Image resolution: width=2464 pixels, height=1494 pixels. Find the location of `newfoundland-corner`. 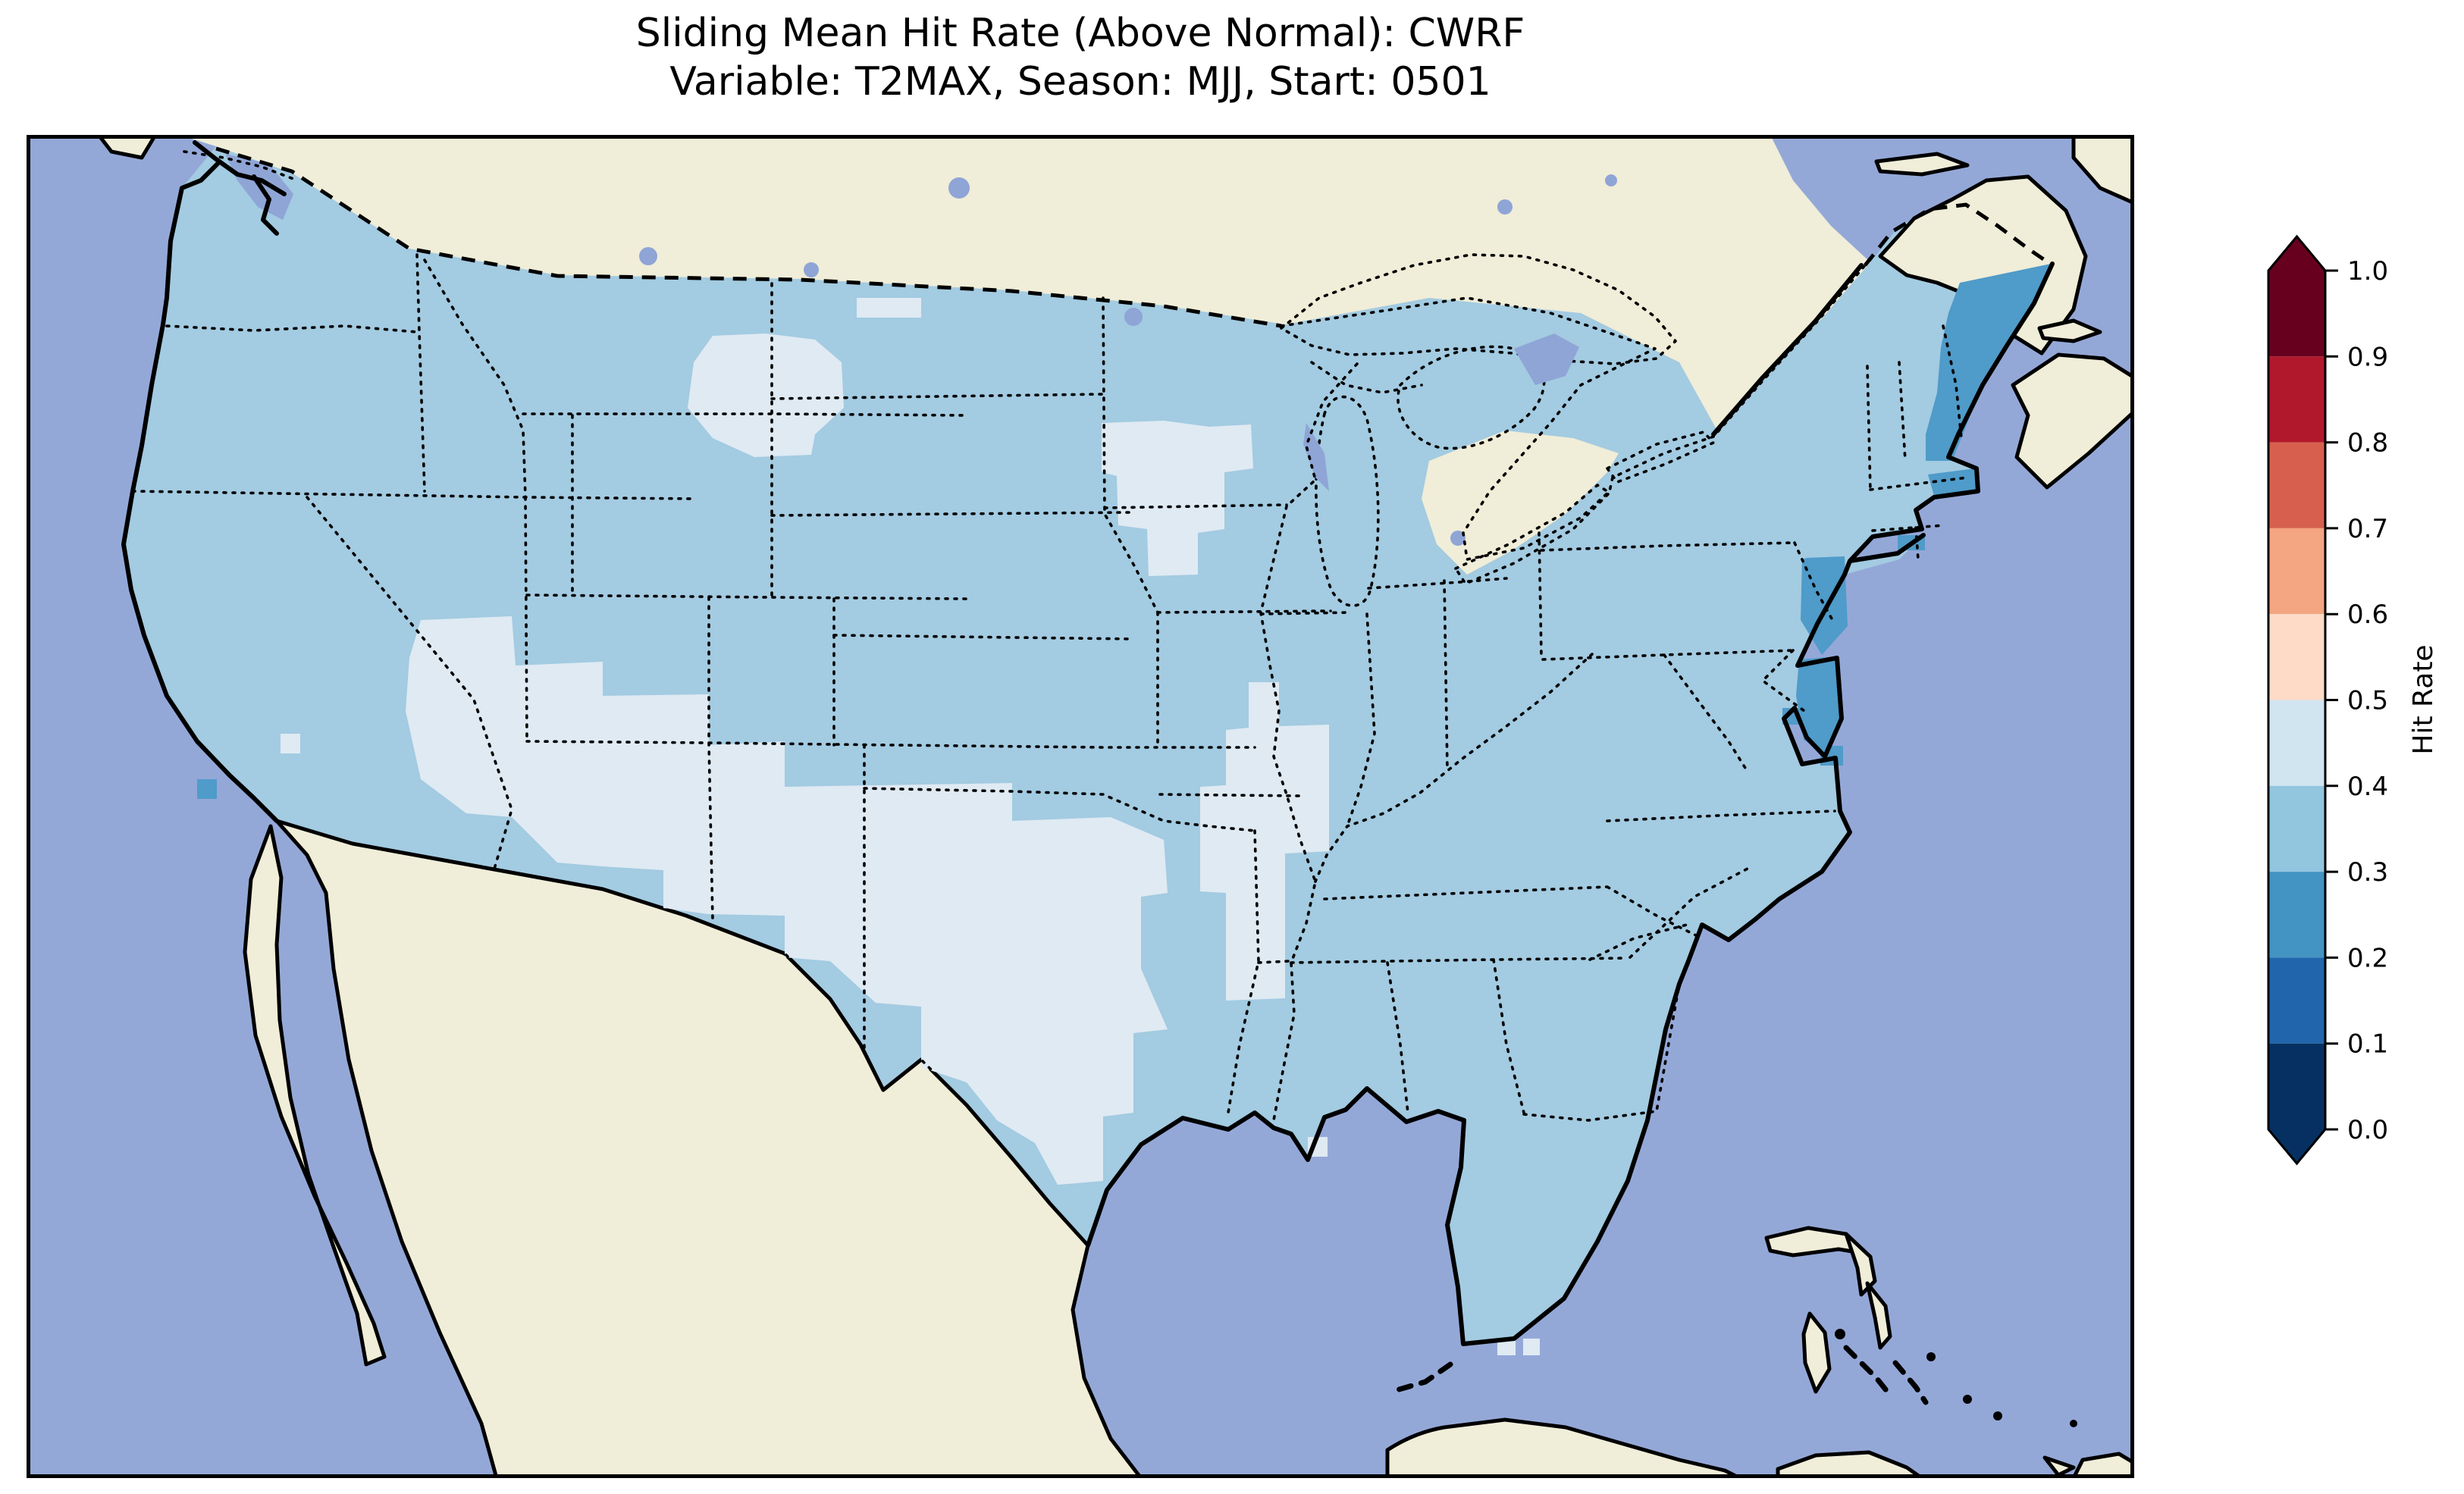

newfoundland-corner is located at coordinates (2103, 170).